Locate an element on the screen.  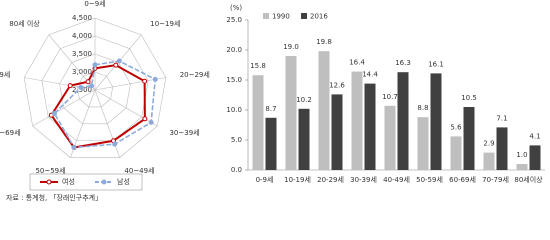
category-label: 80세 이상 is located at coordinates (24, 23).